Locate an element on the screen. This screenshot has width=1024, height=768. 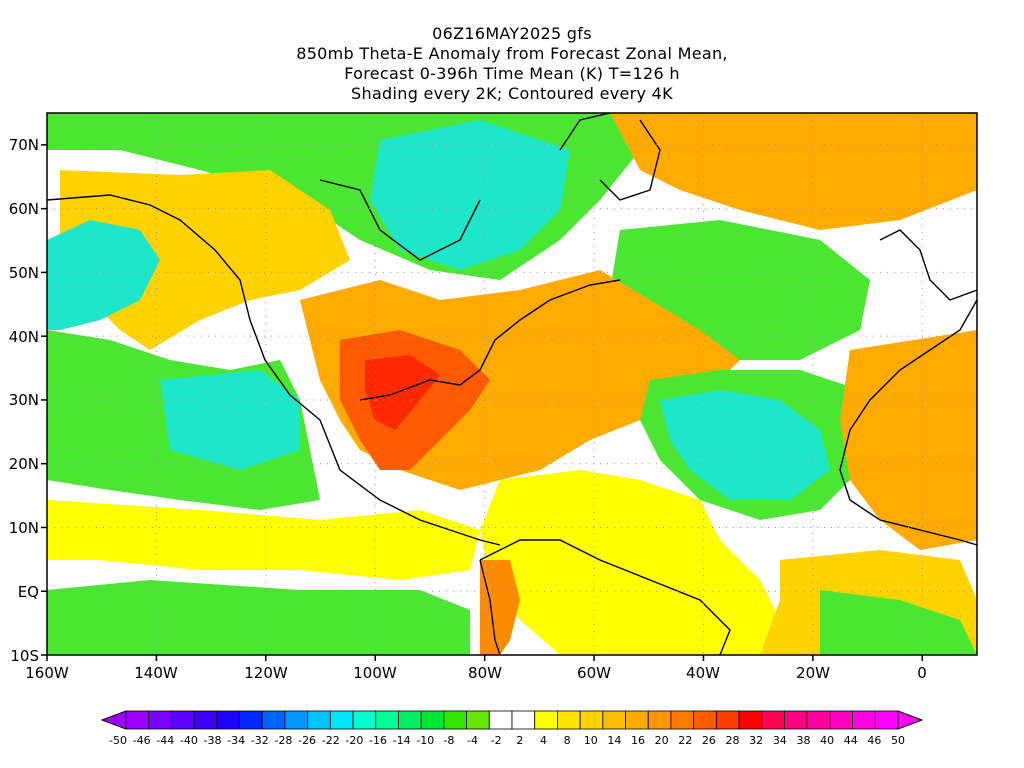
colorbar-label: 32 is located at coordinates (756, 740).